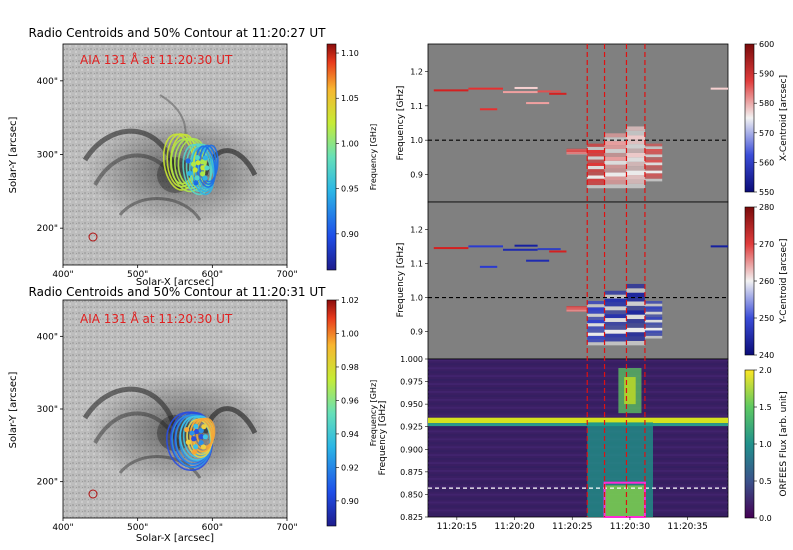 The height and width of the screenshot is (550, 793). I want to click on left-bottom-colorbar-label: Frequency [GHz], so click(373, 413).